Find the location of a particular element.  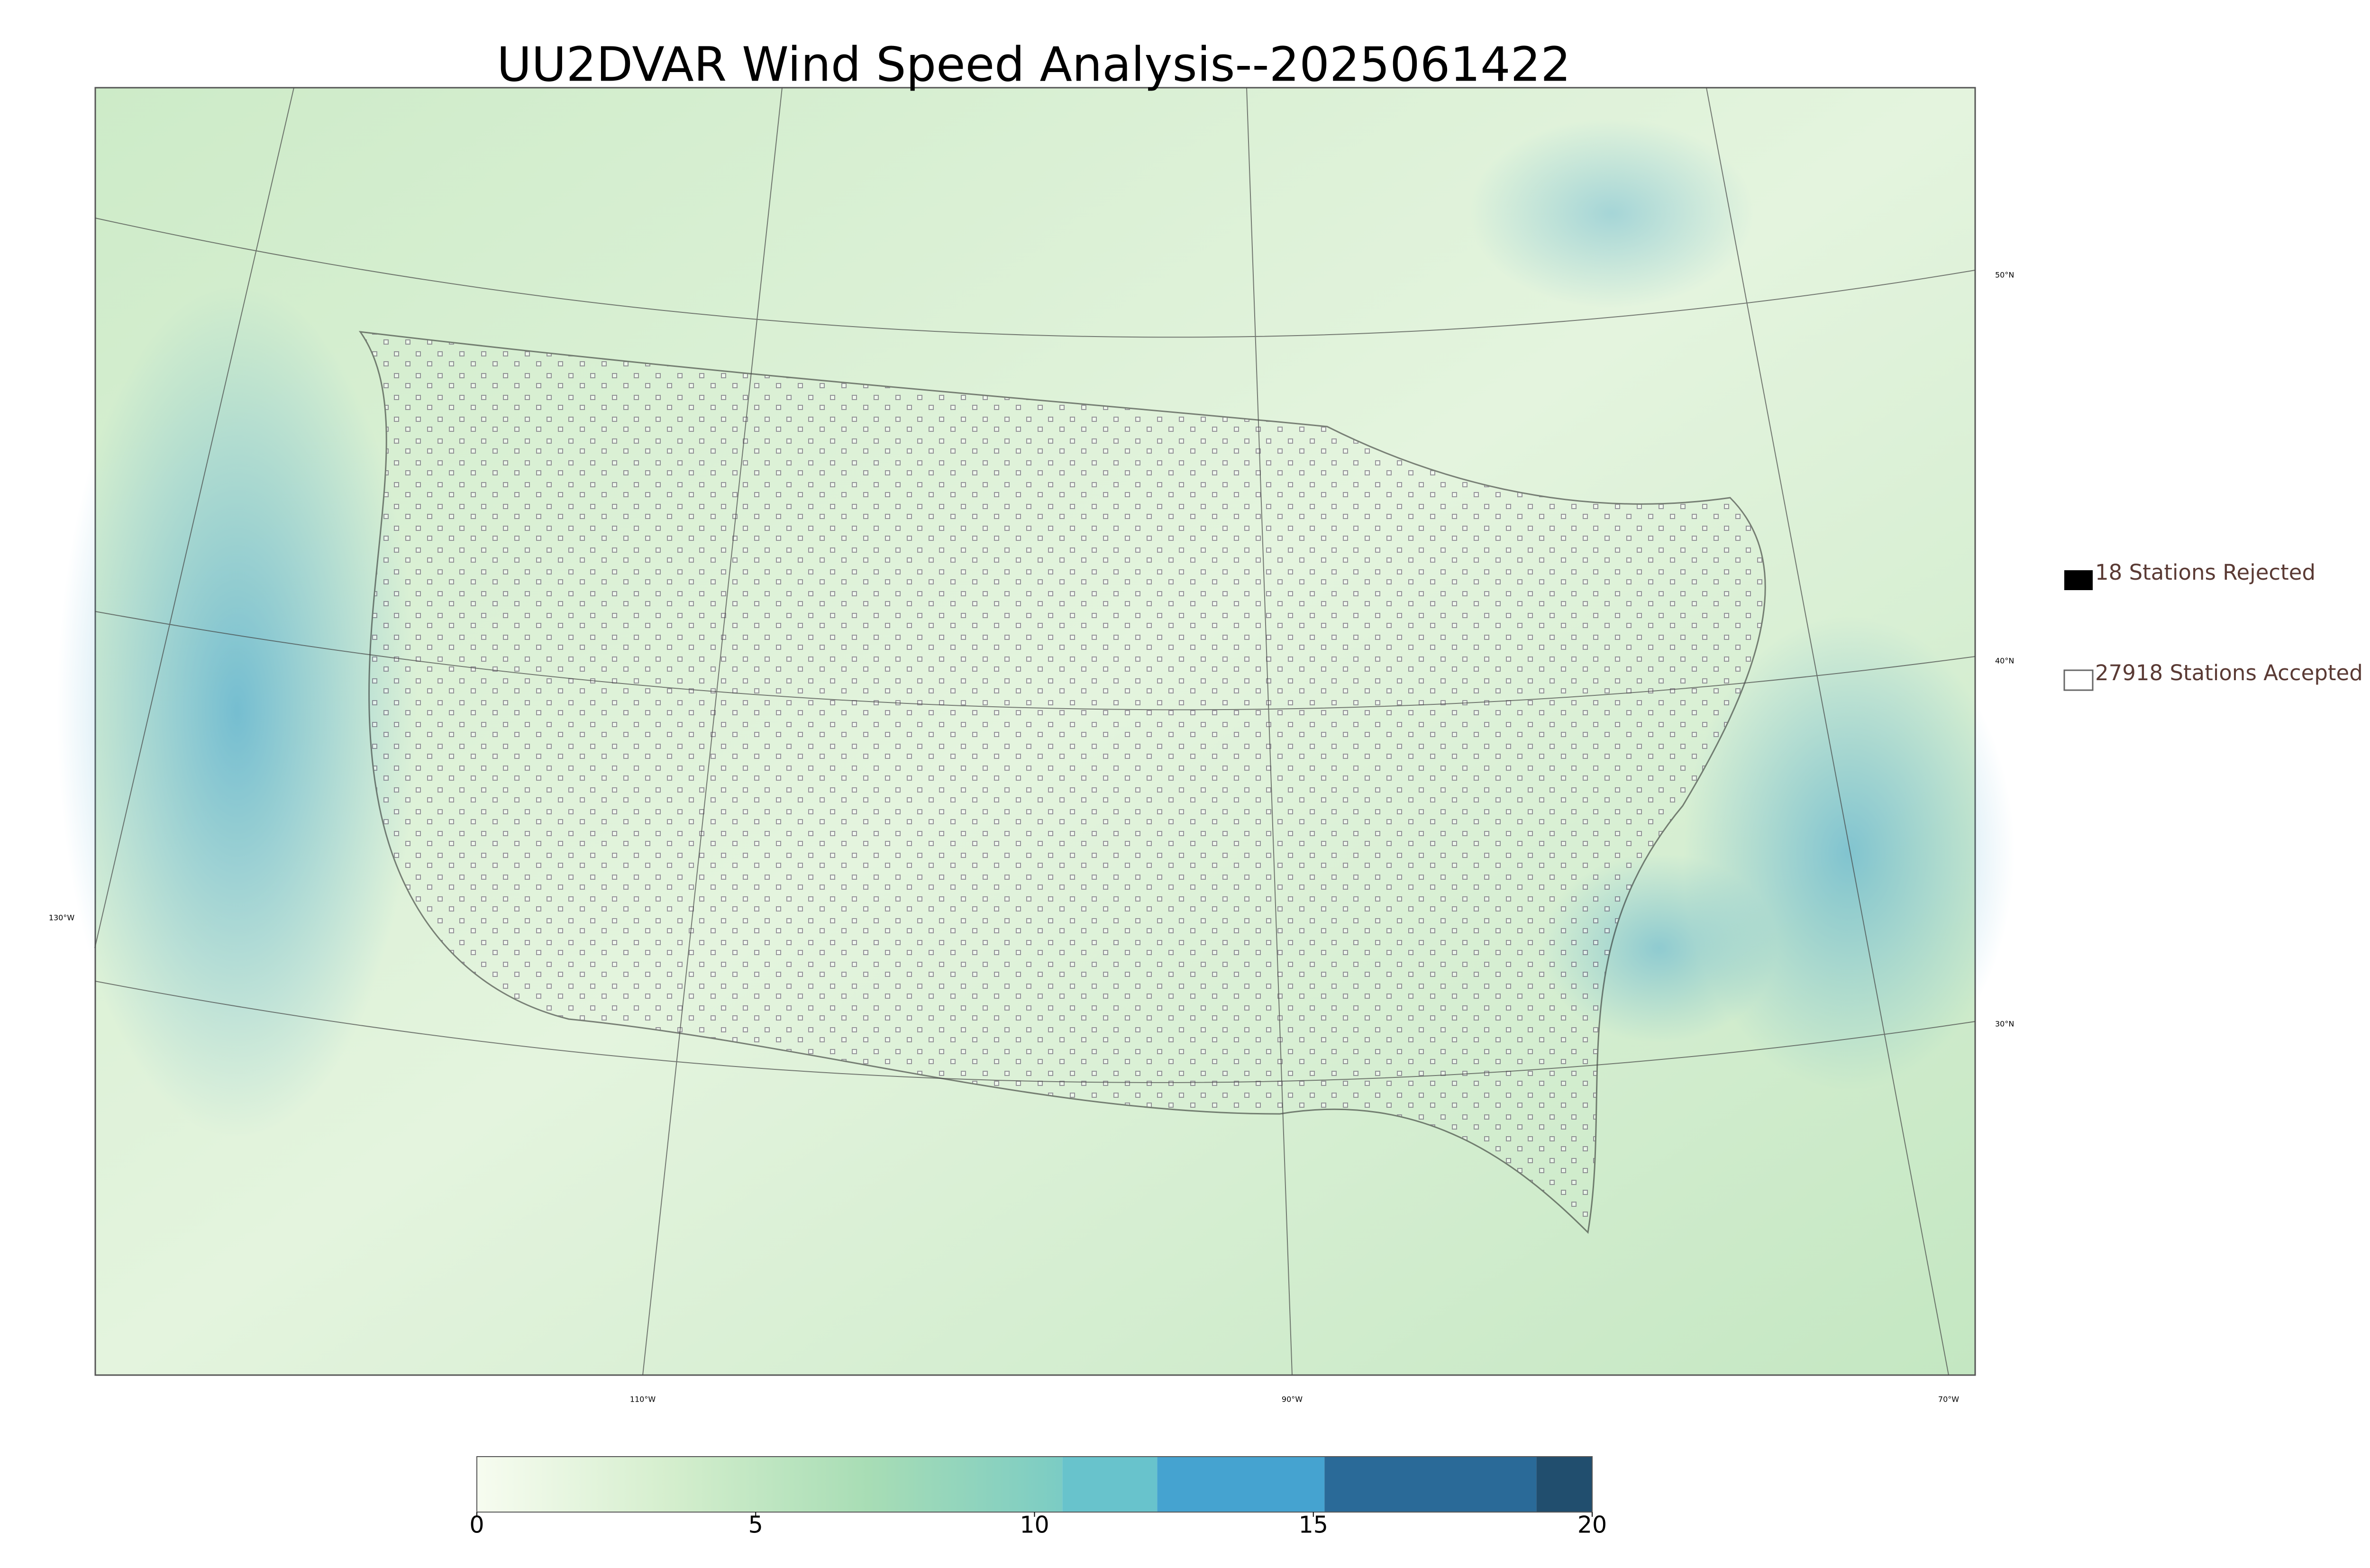

lon-label: 110°W is located at coordinates (643, 1399).